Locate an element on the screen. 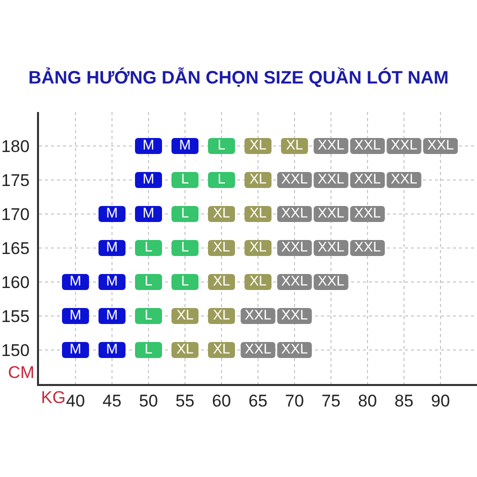 This screenshot has width=477, height=477. x-tick-label: 60 is located at coordinates (221, 400).